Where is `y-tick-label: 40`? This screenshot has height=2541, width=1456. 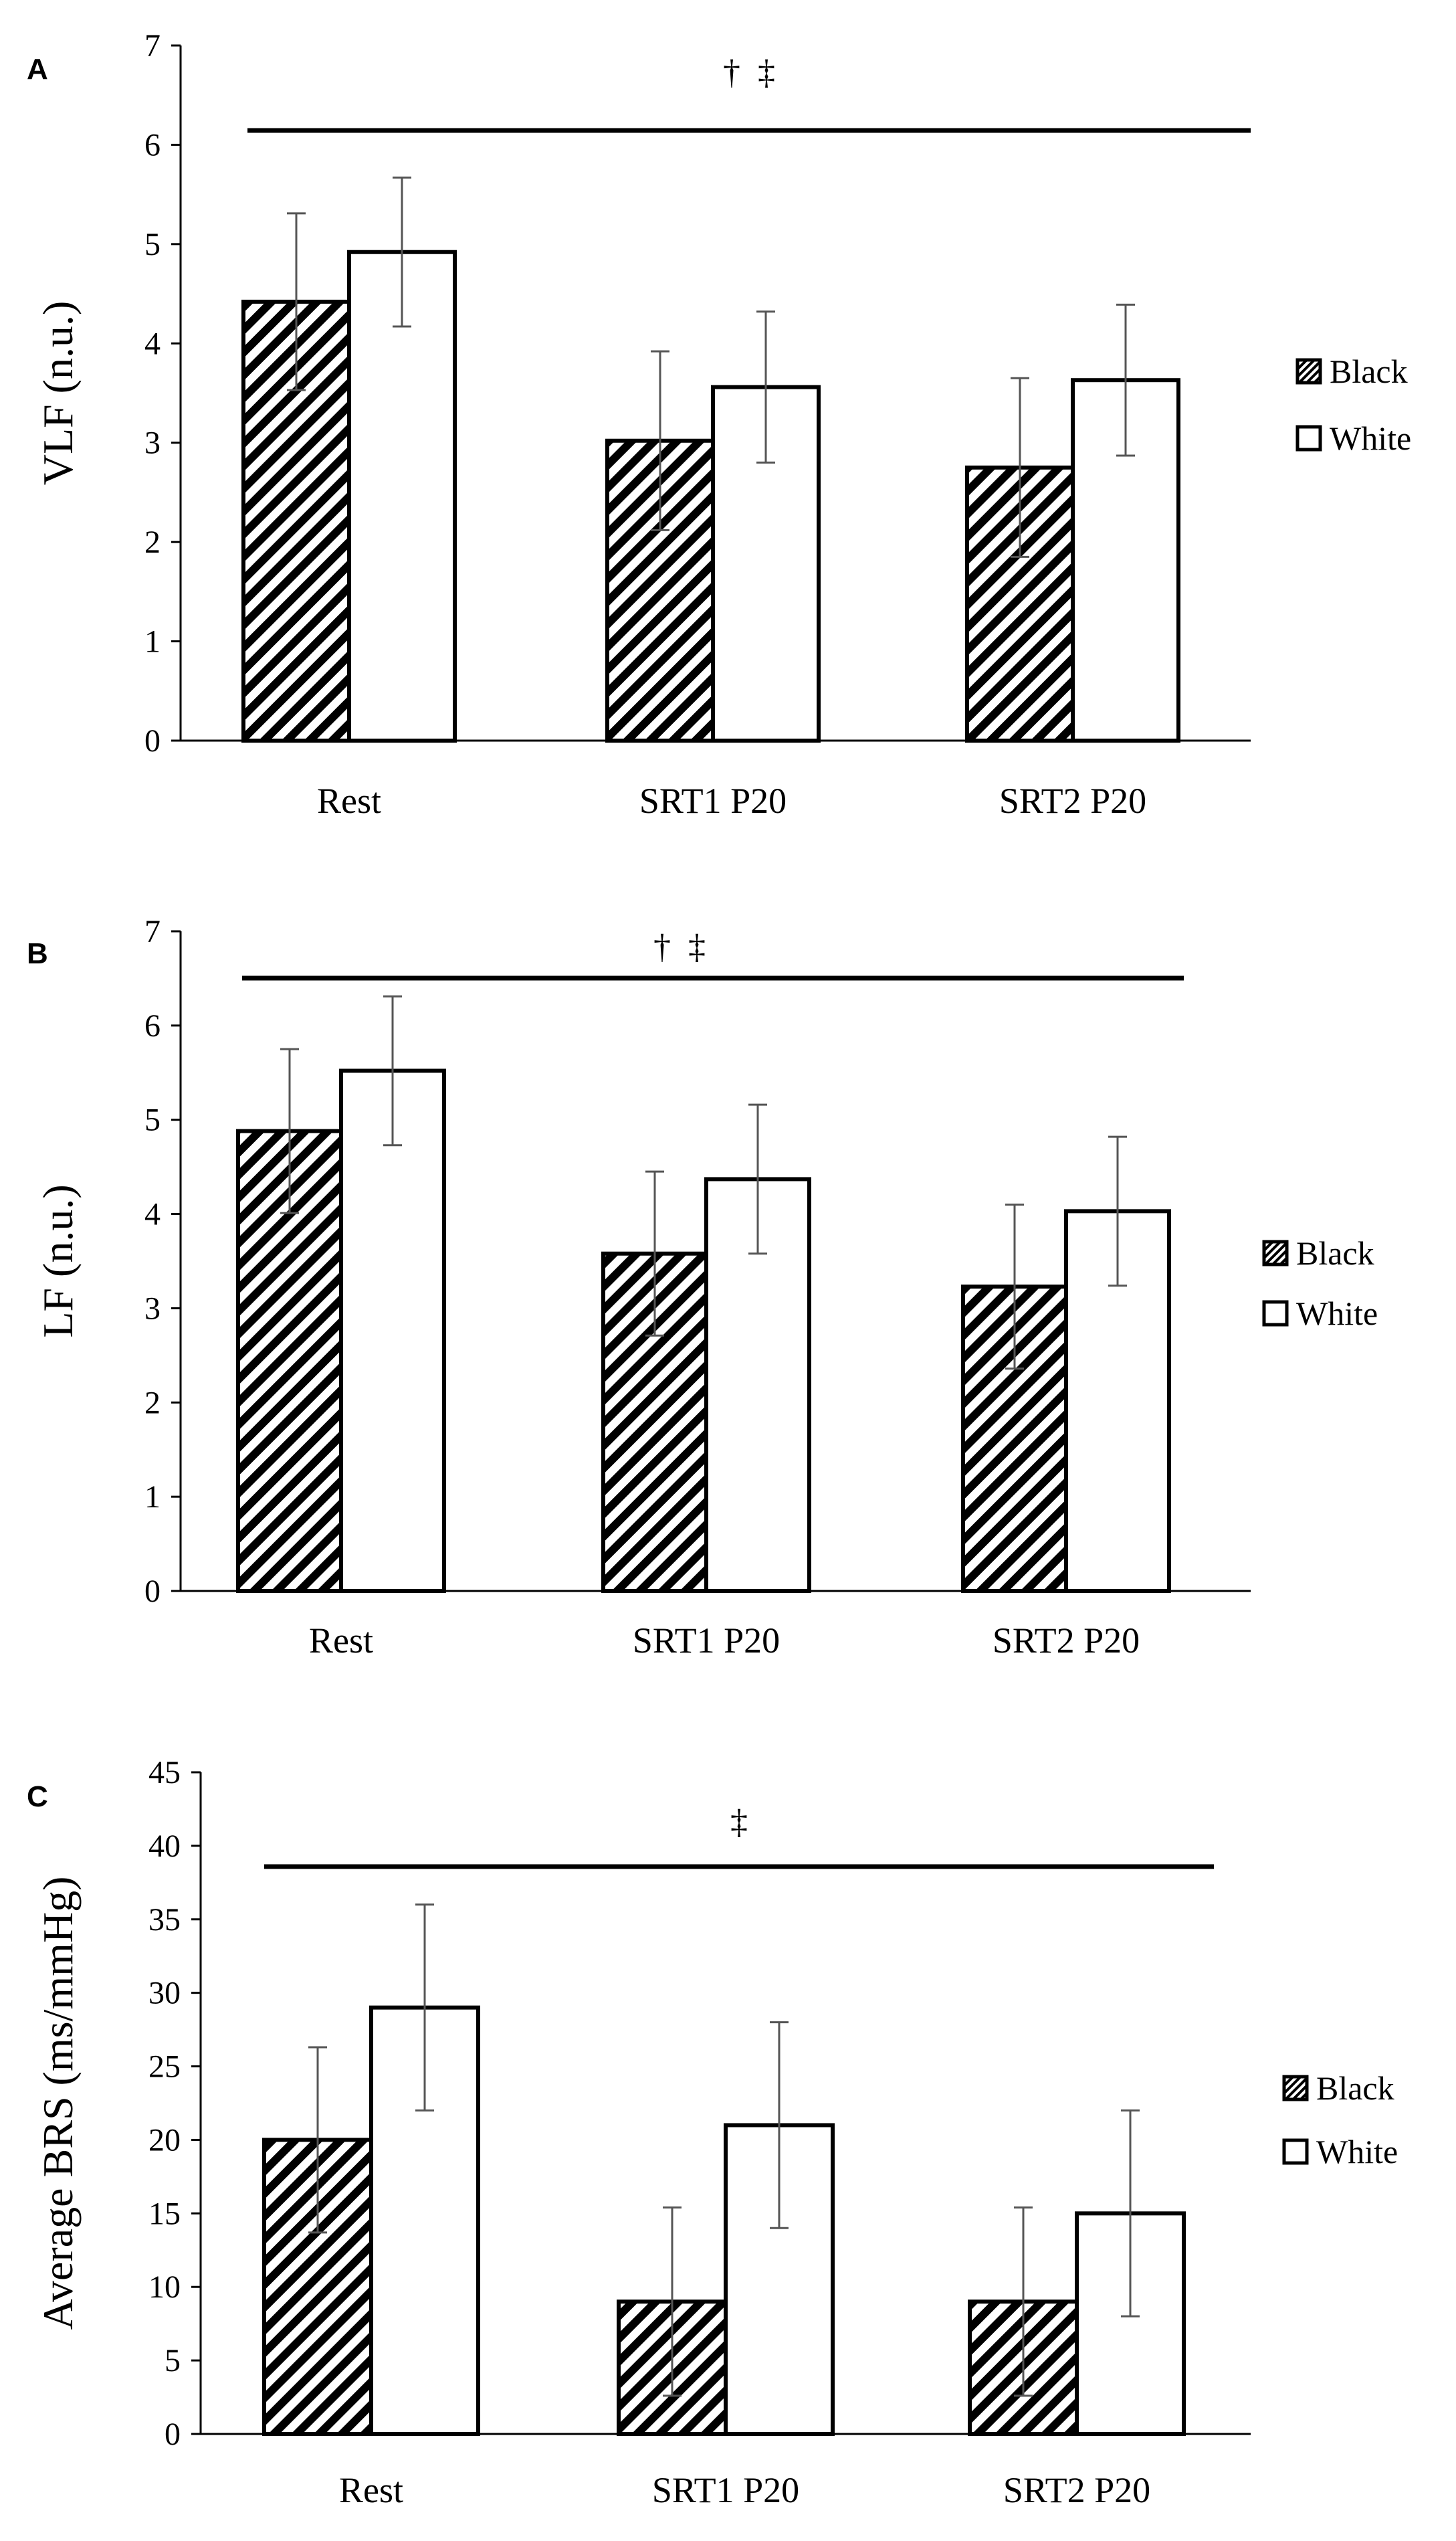
y-tick-label: 40 is located at coordinates (164, 1846).